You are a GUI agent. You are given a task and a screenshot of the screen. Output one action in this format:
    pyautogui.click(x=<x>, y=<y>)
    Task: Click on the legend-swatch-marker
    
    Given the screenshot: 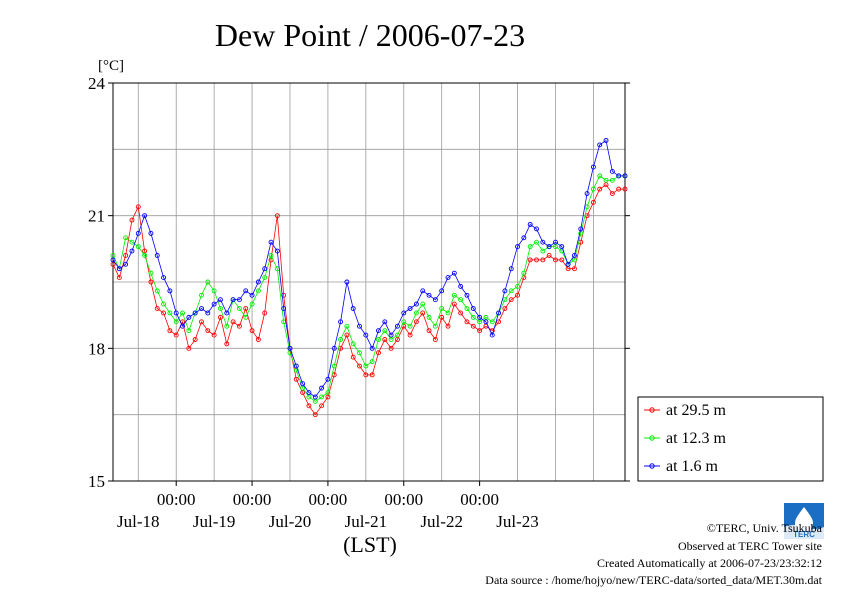 What is the action you would take?
    pyautogui.click(x=652, y=410)
    